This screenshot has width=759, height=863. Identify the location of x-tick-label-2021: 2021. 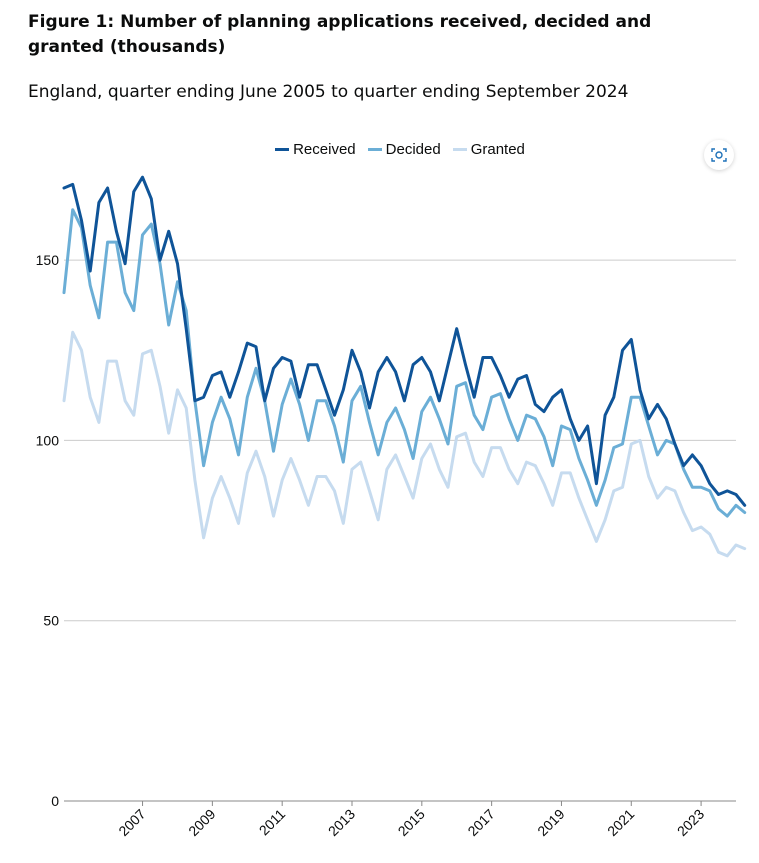
(620, 822).